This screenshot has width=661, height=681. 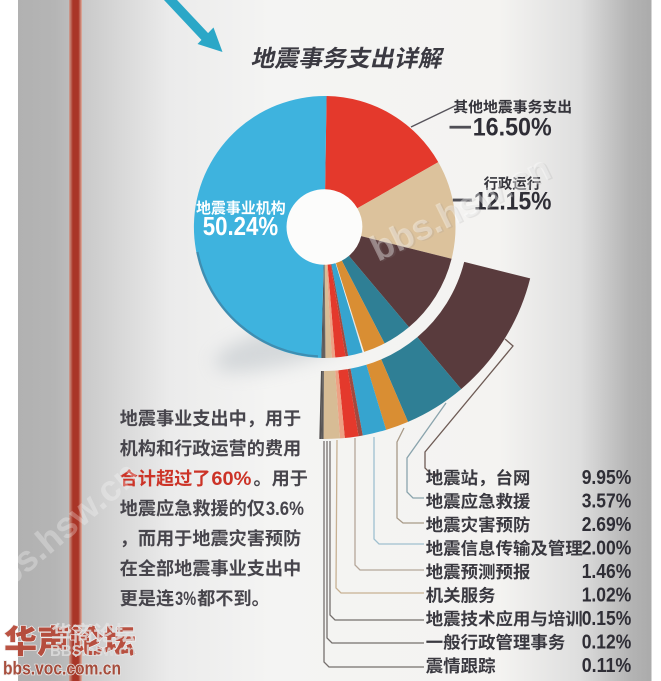 What do you see at coordinates (607, 525) in the screenshot?
I see `svg-text: 2.69%` at bounding box center [607, 525].